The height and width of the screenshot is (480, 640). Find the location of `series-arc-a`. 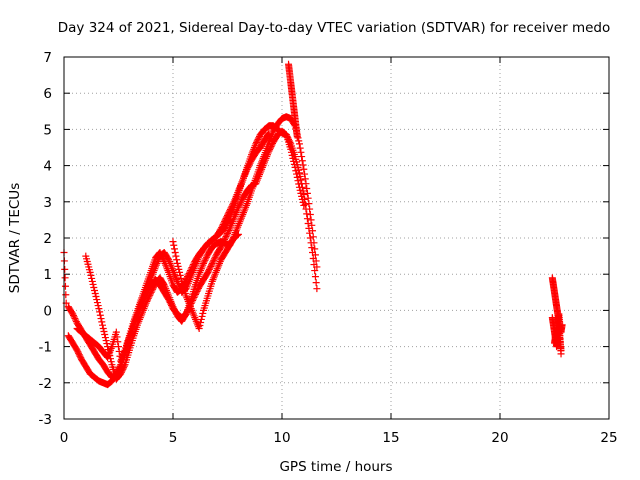

series-arc-a is located at coordinates (65, 277).